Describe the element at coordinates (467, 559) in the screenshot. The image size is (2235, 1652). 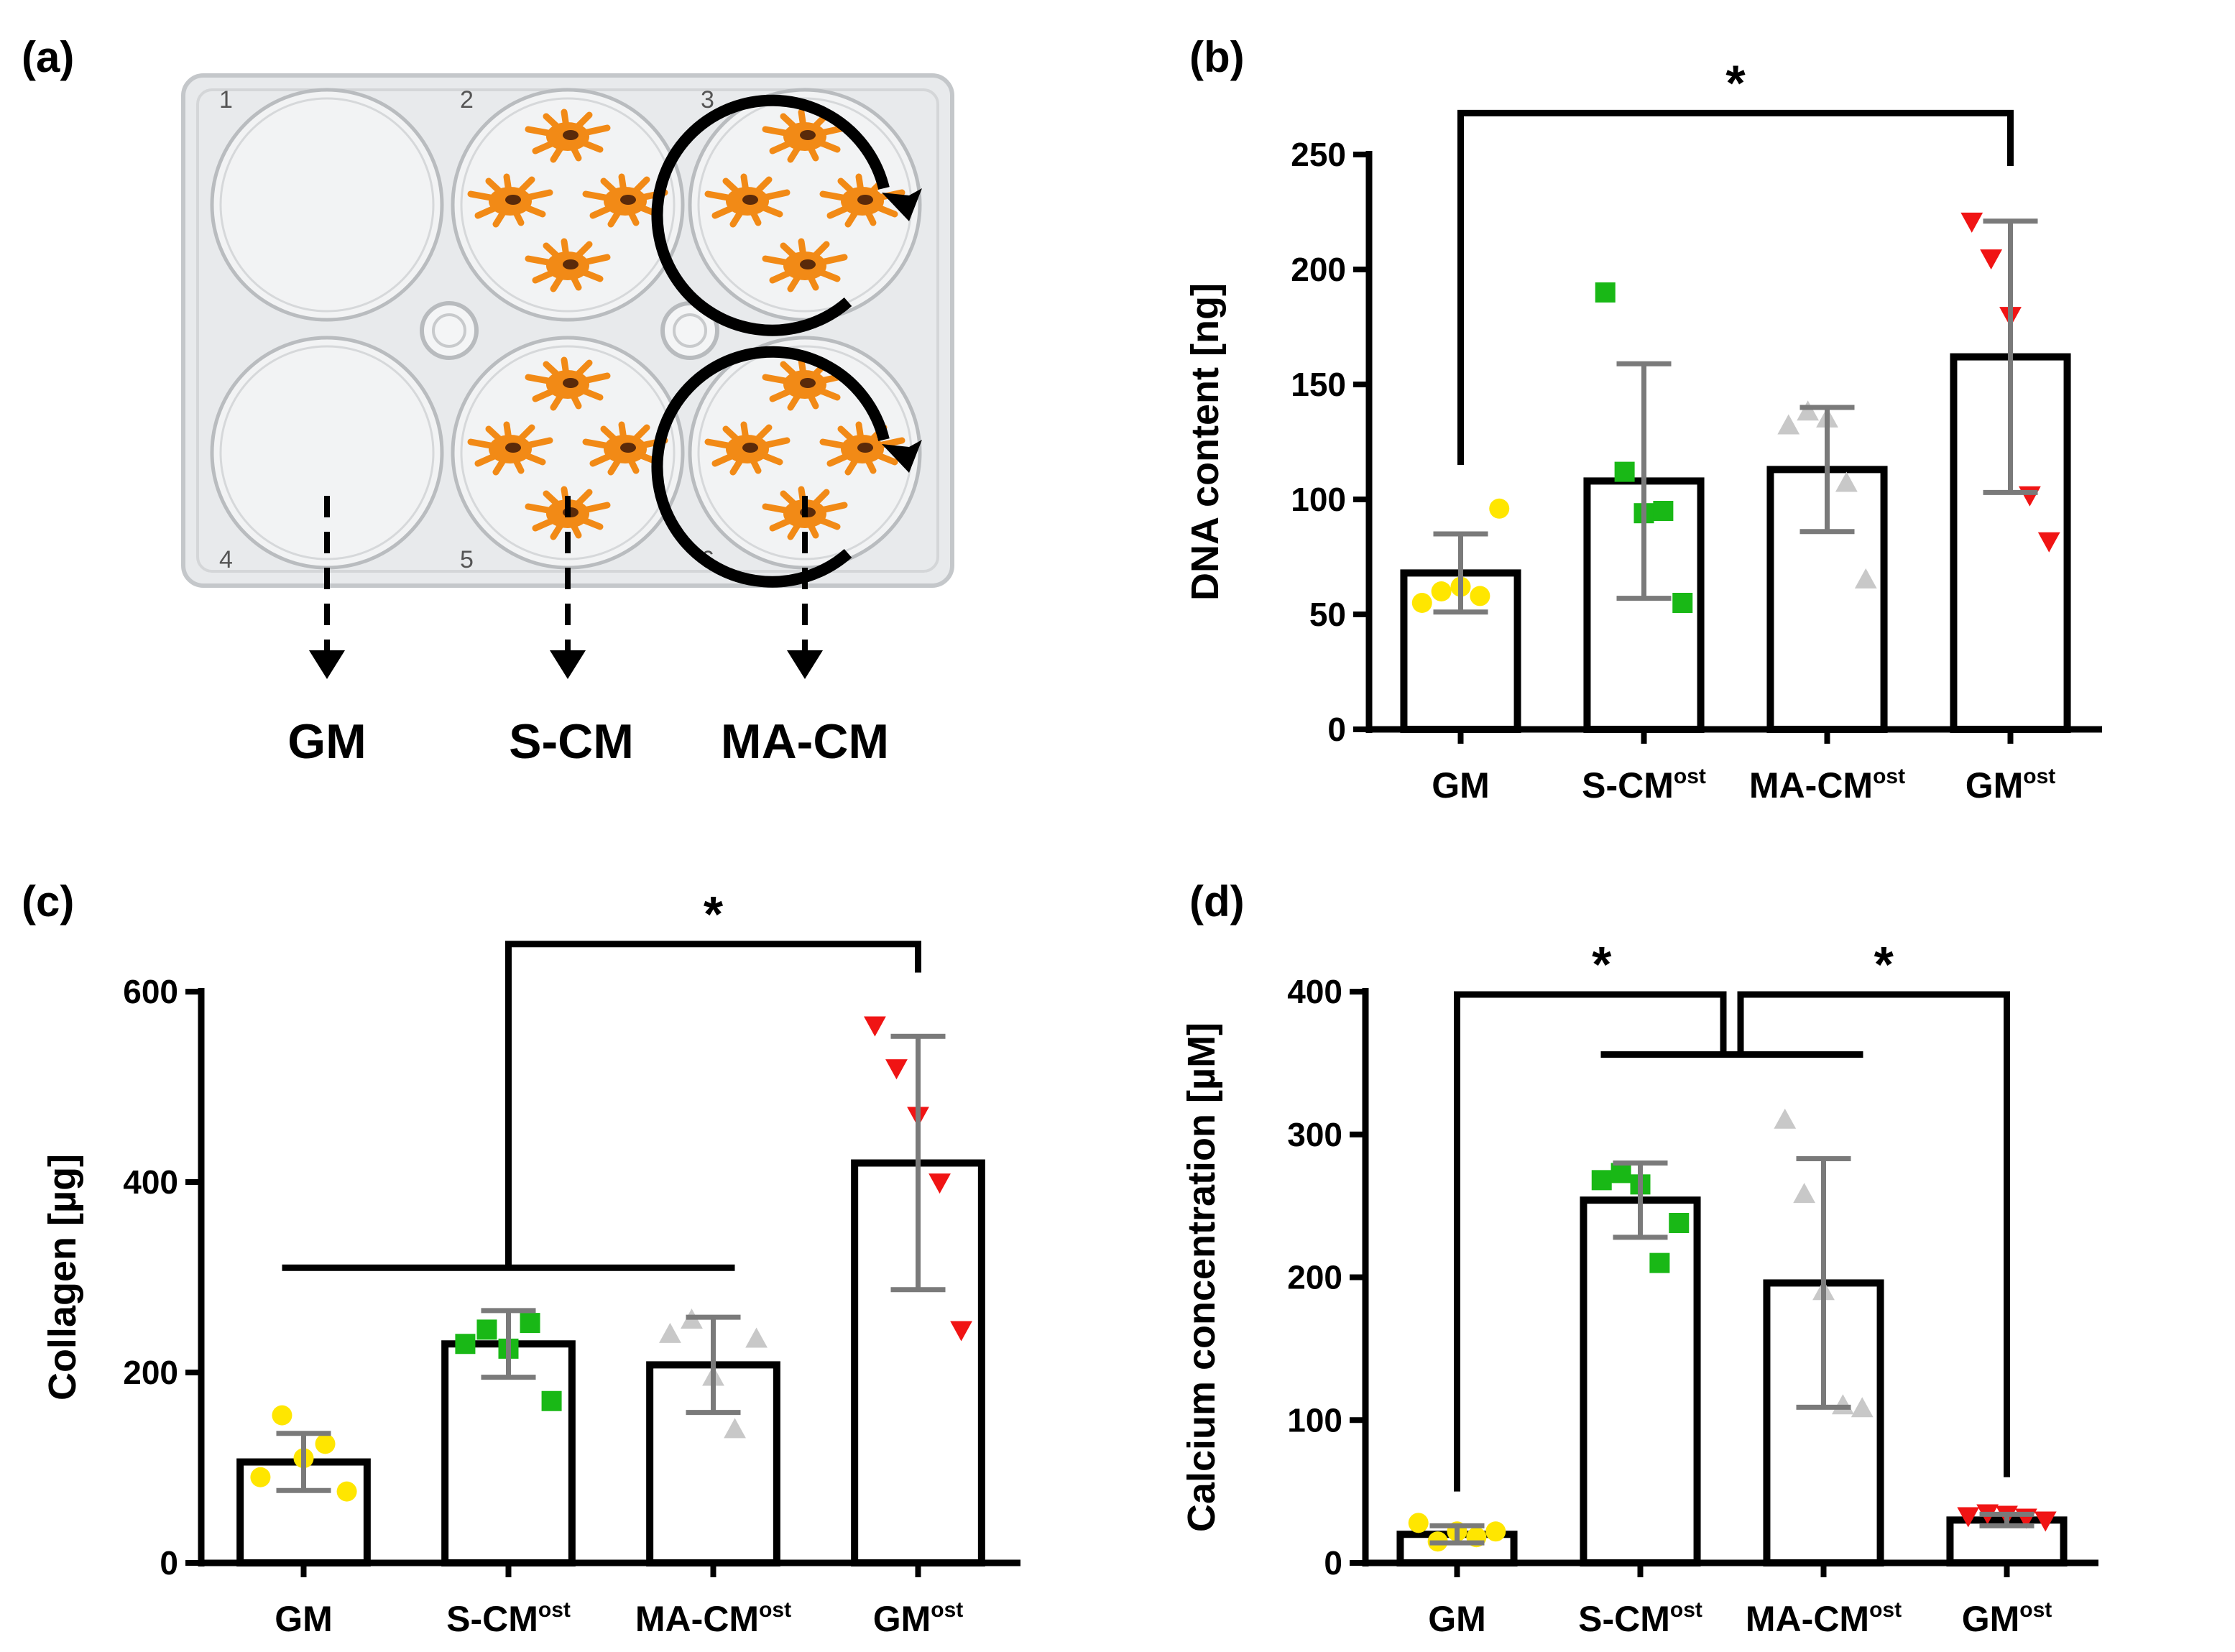
I see `well-number: 5` at that location.